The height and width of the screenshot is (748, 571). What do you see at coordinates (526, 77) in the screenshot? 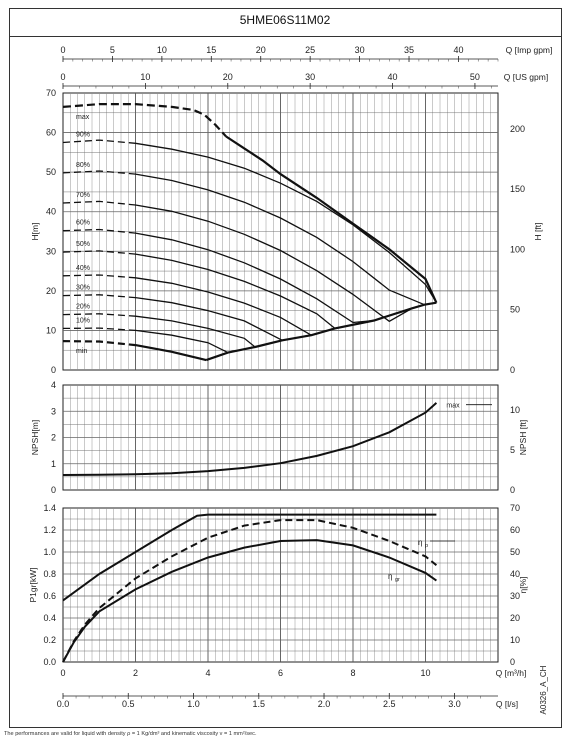
I see `us-gpm-axis-label: Q [US gpm]` at bounding box center [526, 77].